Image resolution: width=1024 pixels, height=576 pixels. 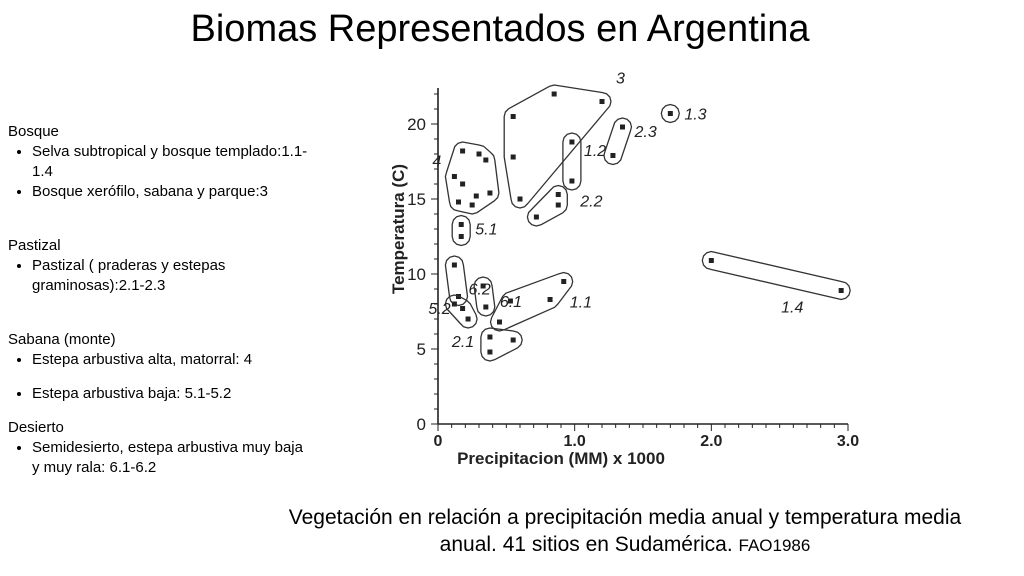 What do you see at coordinates (416, 124) in the screenshot?
I see `y-tick-label: 20` at bounding box center [416, 124].